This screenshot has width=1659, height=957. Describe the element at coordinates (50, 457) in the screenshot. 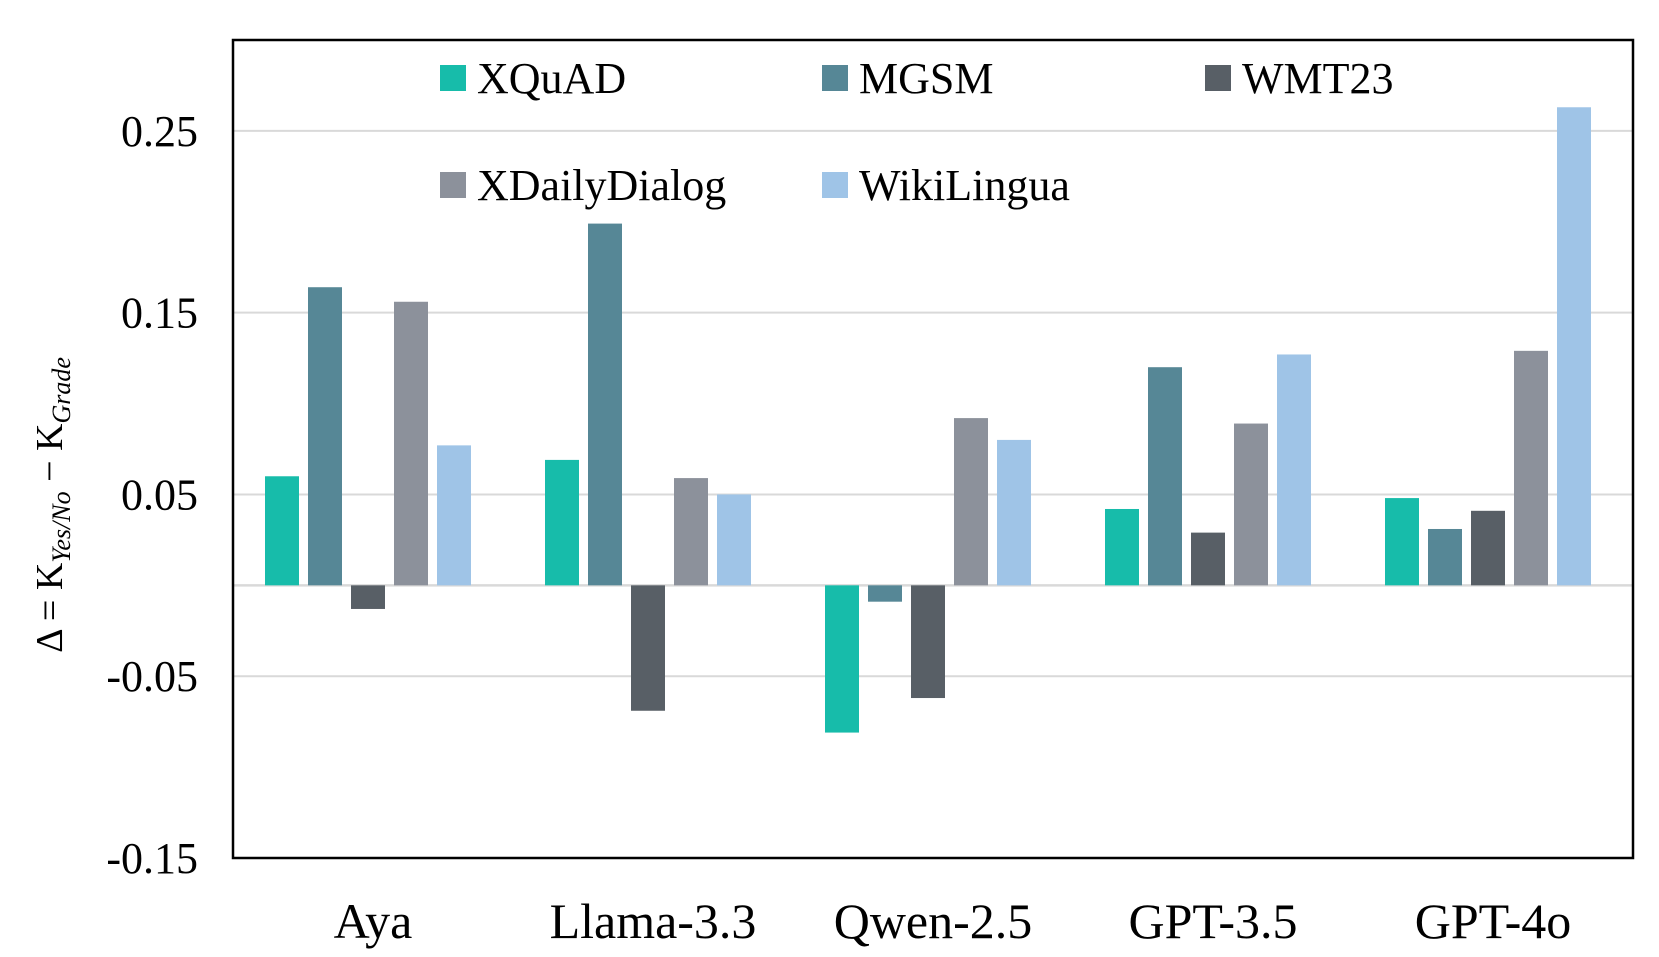

I see `y-axis-label-minus: − K` at that location.